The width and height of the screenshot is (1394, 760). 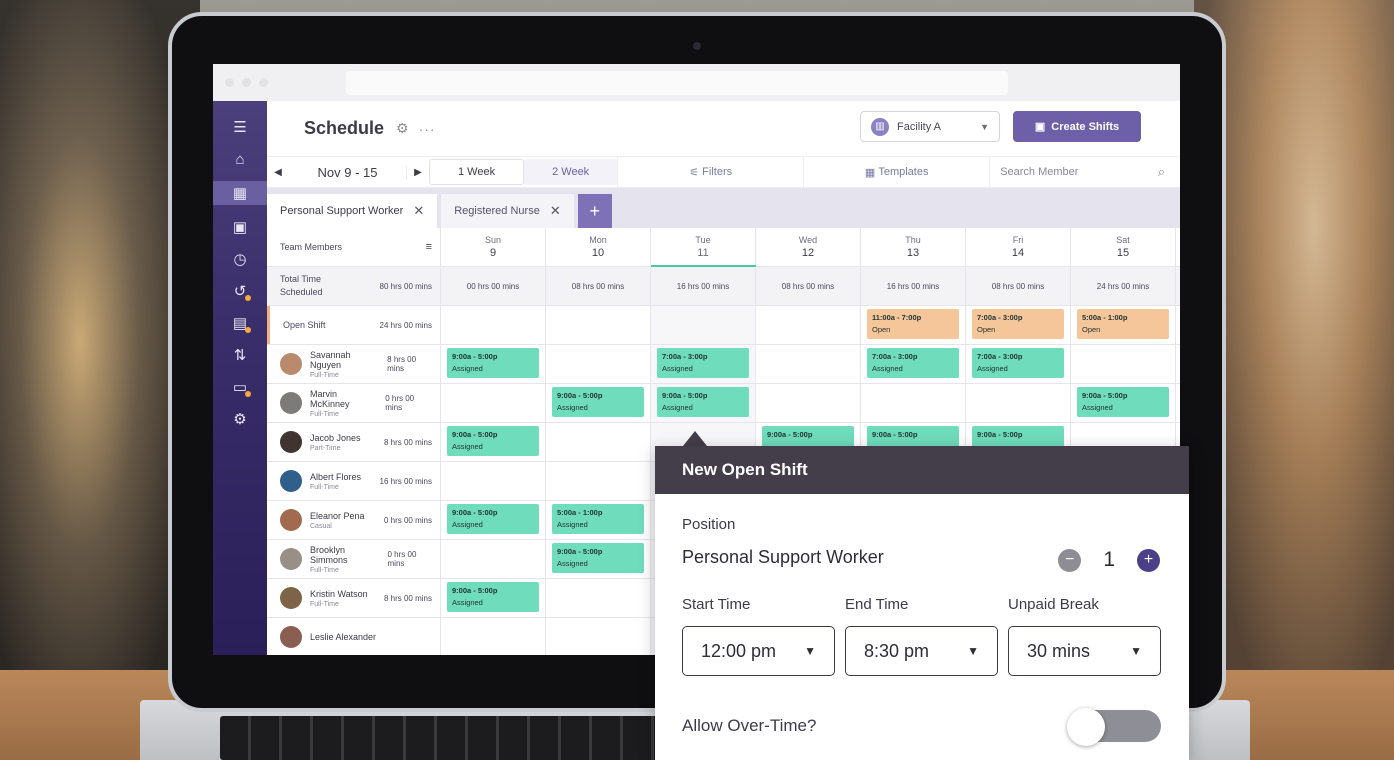 What do you see at coordinates (919, 126) in the screenshot?
I see `facility-label: Facility A` at bounding box center [919, 126].